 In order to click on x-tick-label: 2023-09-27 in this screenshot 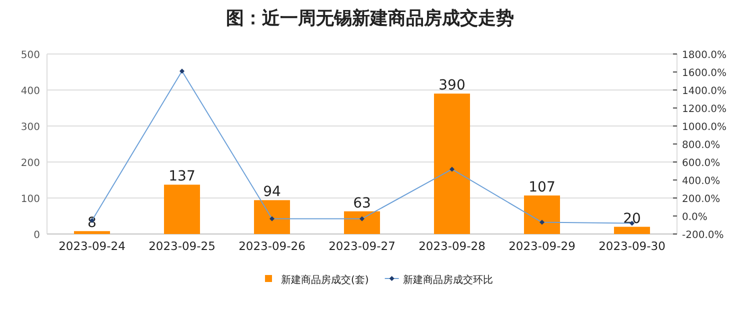, I will do `click(362, 246)`.